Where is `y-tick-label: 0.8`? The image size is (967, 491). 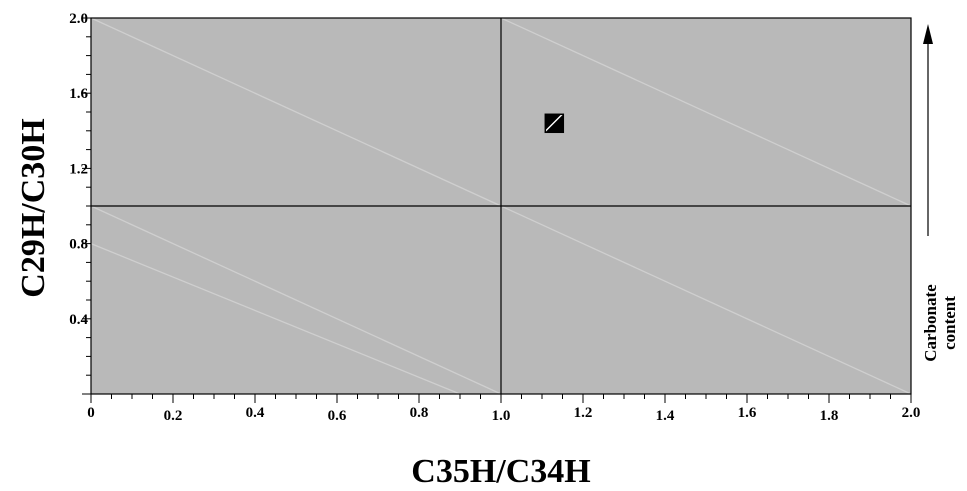 y-tick-label: 0.8 is located at coordinates (78, 245).